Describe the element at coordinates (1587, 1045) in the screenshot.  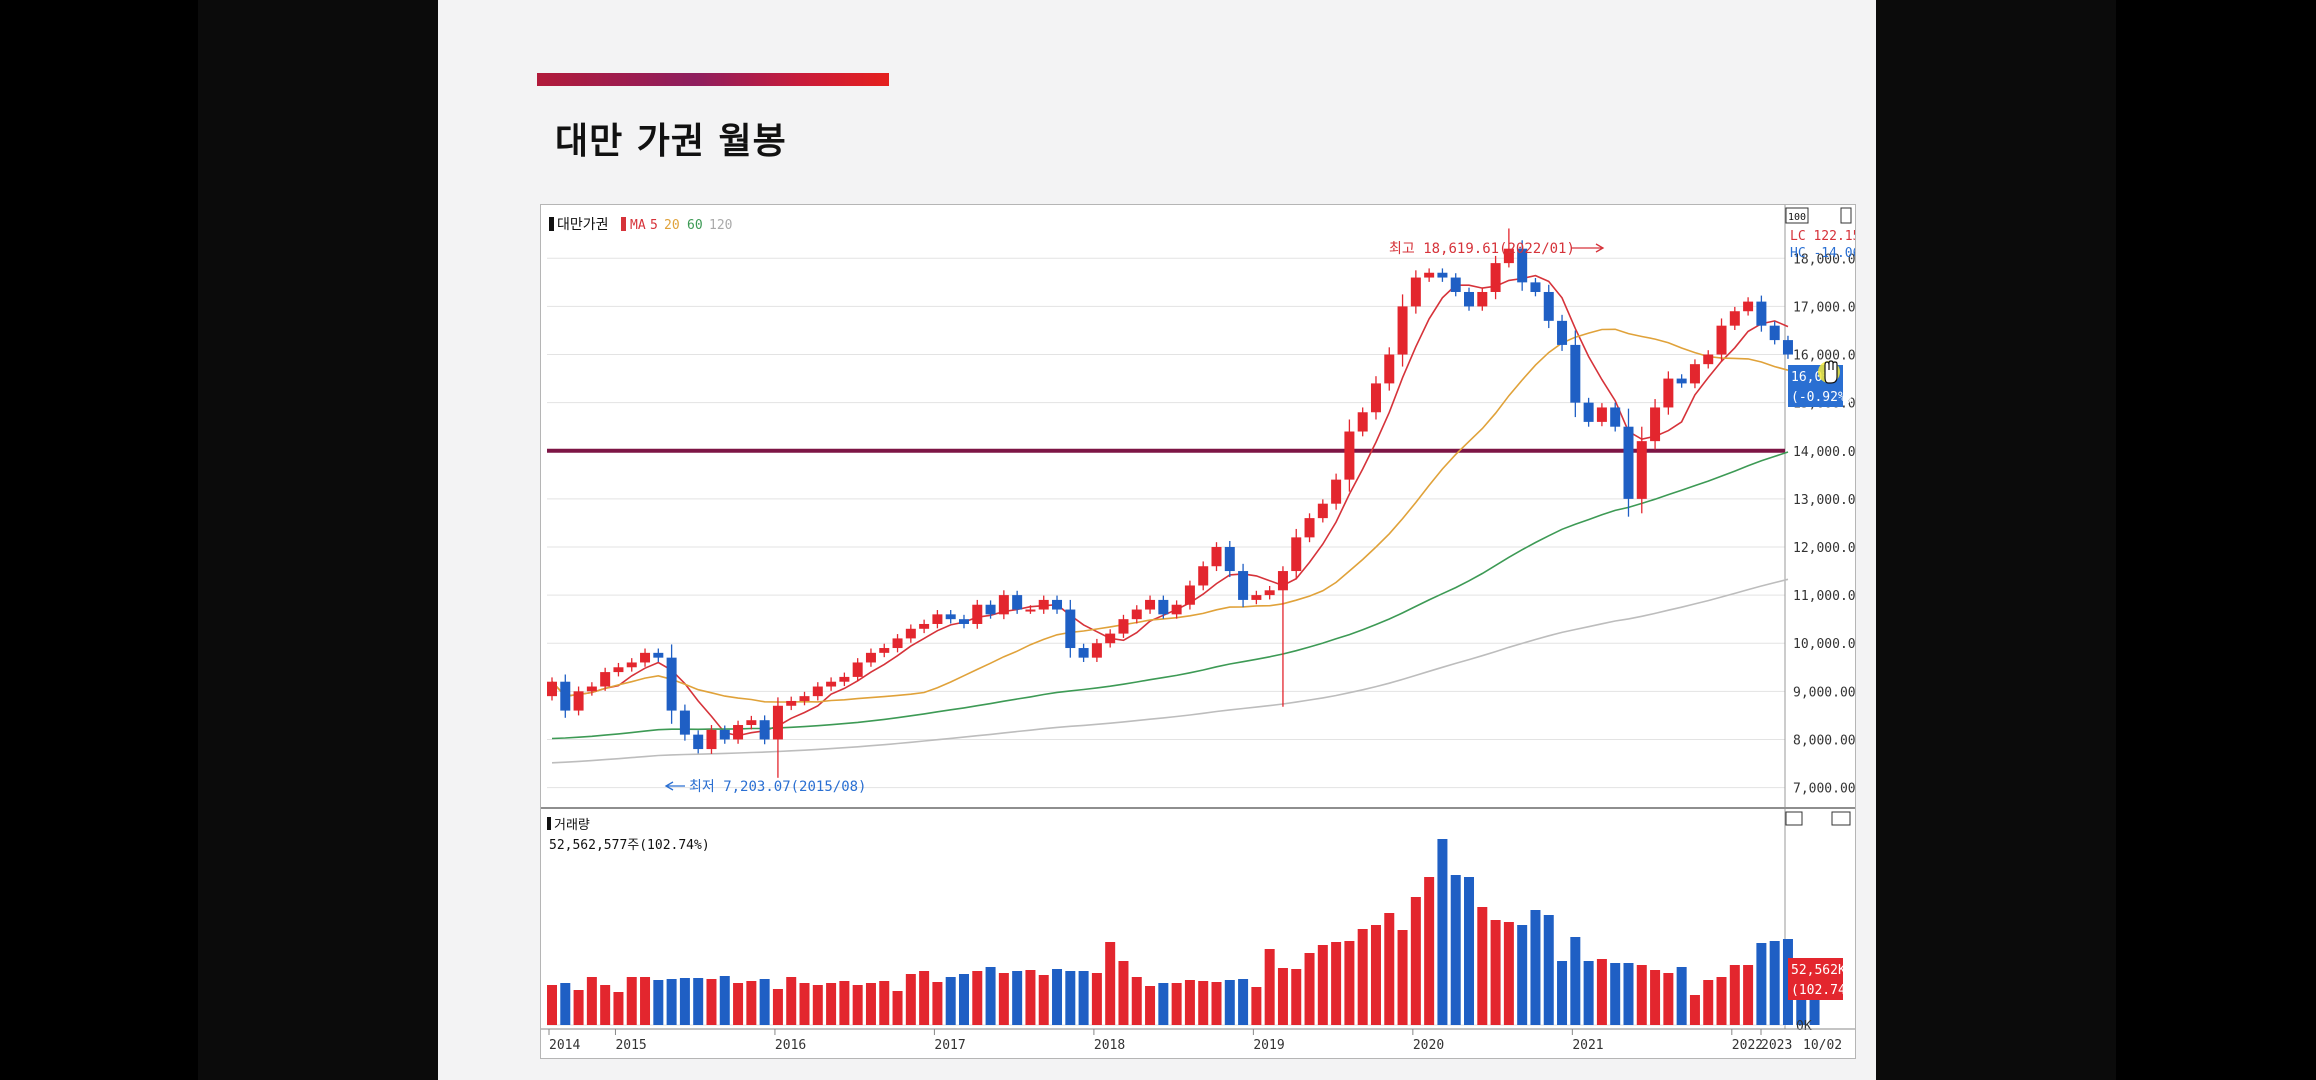
I see `x-tick: 2021` at that location.